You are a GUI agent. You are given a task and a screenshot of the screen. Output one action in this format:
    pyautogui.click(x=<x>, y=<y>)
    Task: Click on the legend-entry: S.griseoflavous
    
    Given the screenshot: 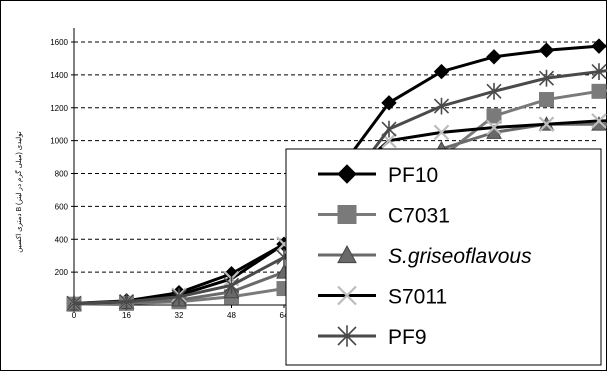 What is the action you would take?
    pyautogui.click(x=425, y=256)
    